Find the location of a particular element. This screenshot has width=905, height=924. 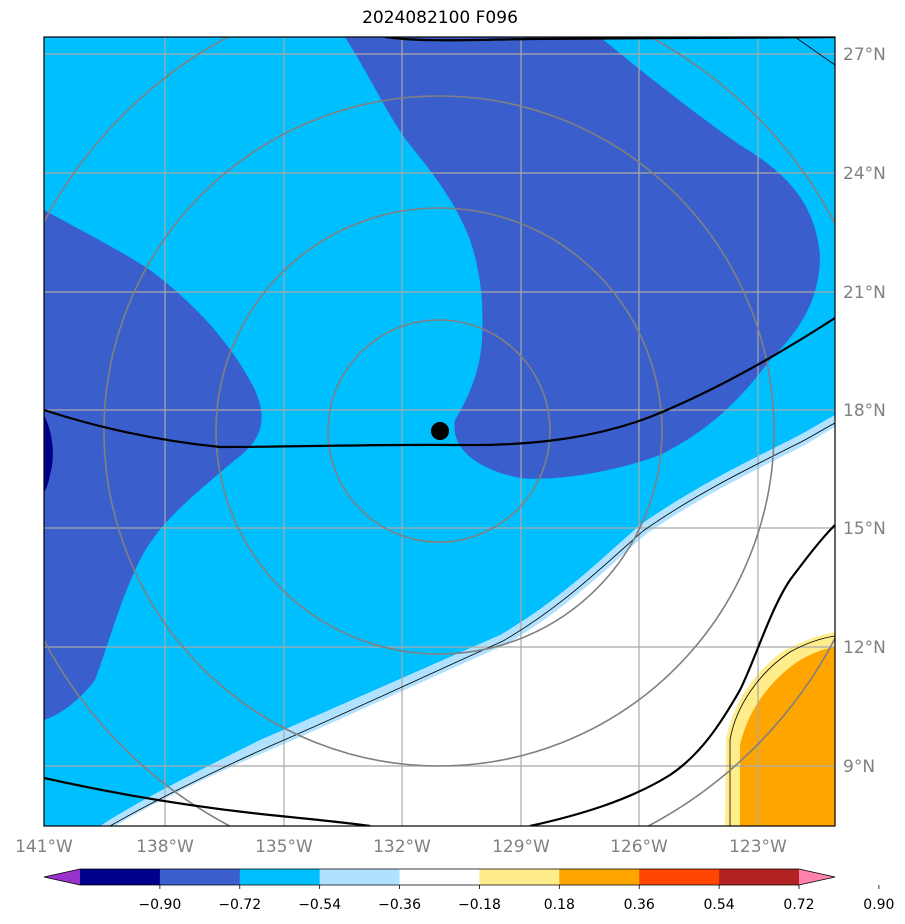

field-edge-line-yellow is located at coordinates (782, 730).